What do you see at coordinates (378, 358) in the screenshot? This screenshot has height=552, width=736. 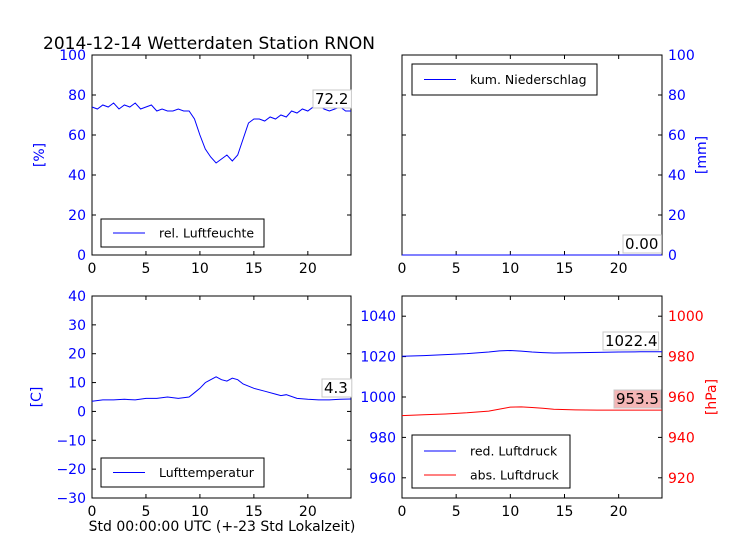 I see `y-tick-label: 1020` at bounding box center [378, 358].